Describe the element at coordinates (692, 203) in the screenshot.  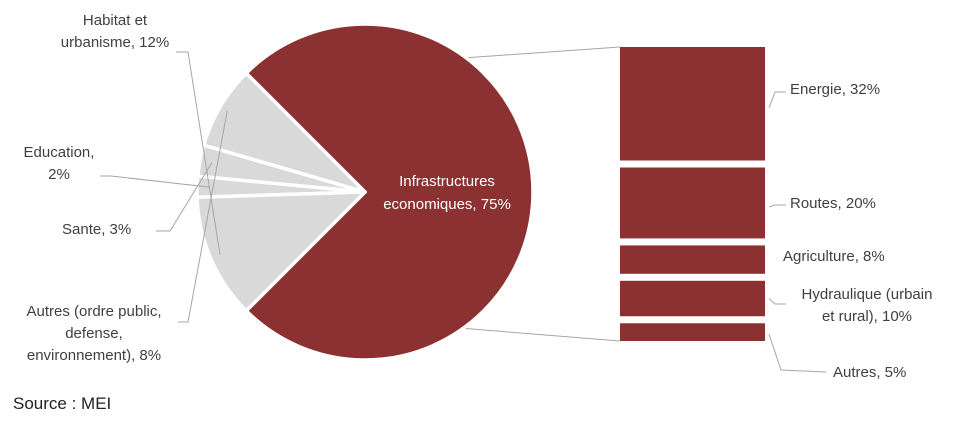
I see `bar-segment-routes` at that location.